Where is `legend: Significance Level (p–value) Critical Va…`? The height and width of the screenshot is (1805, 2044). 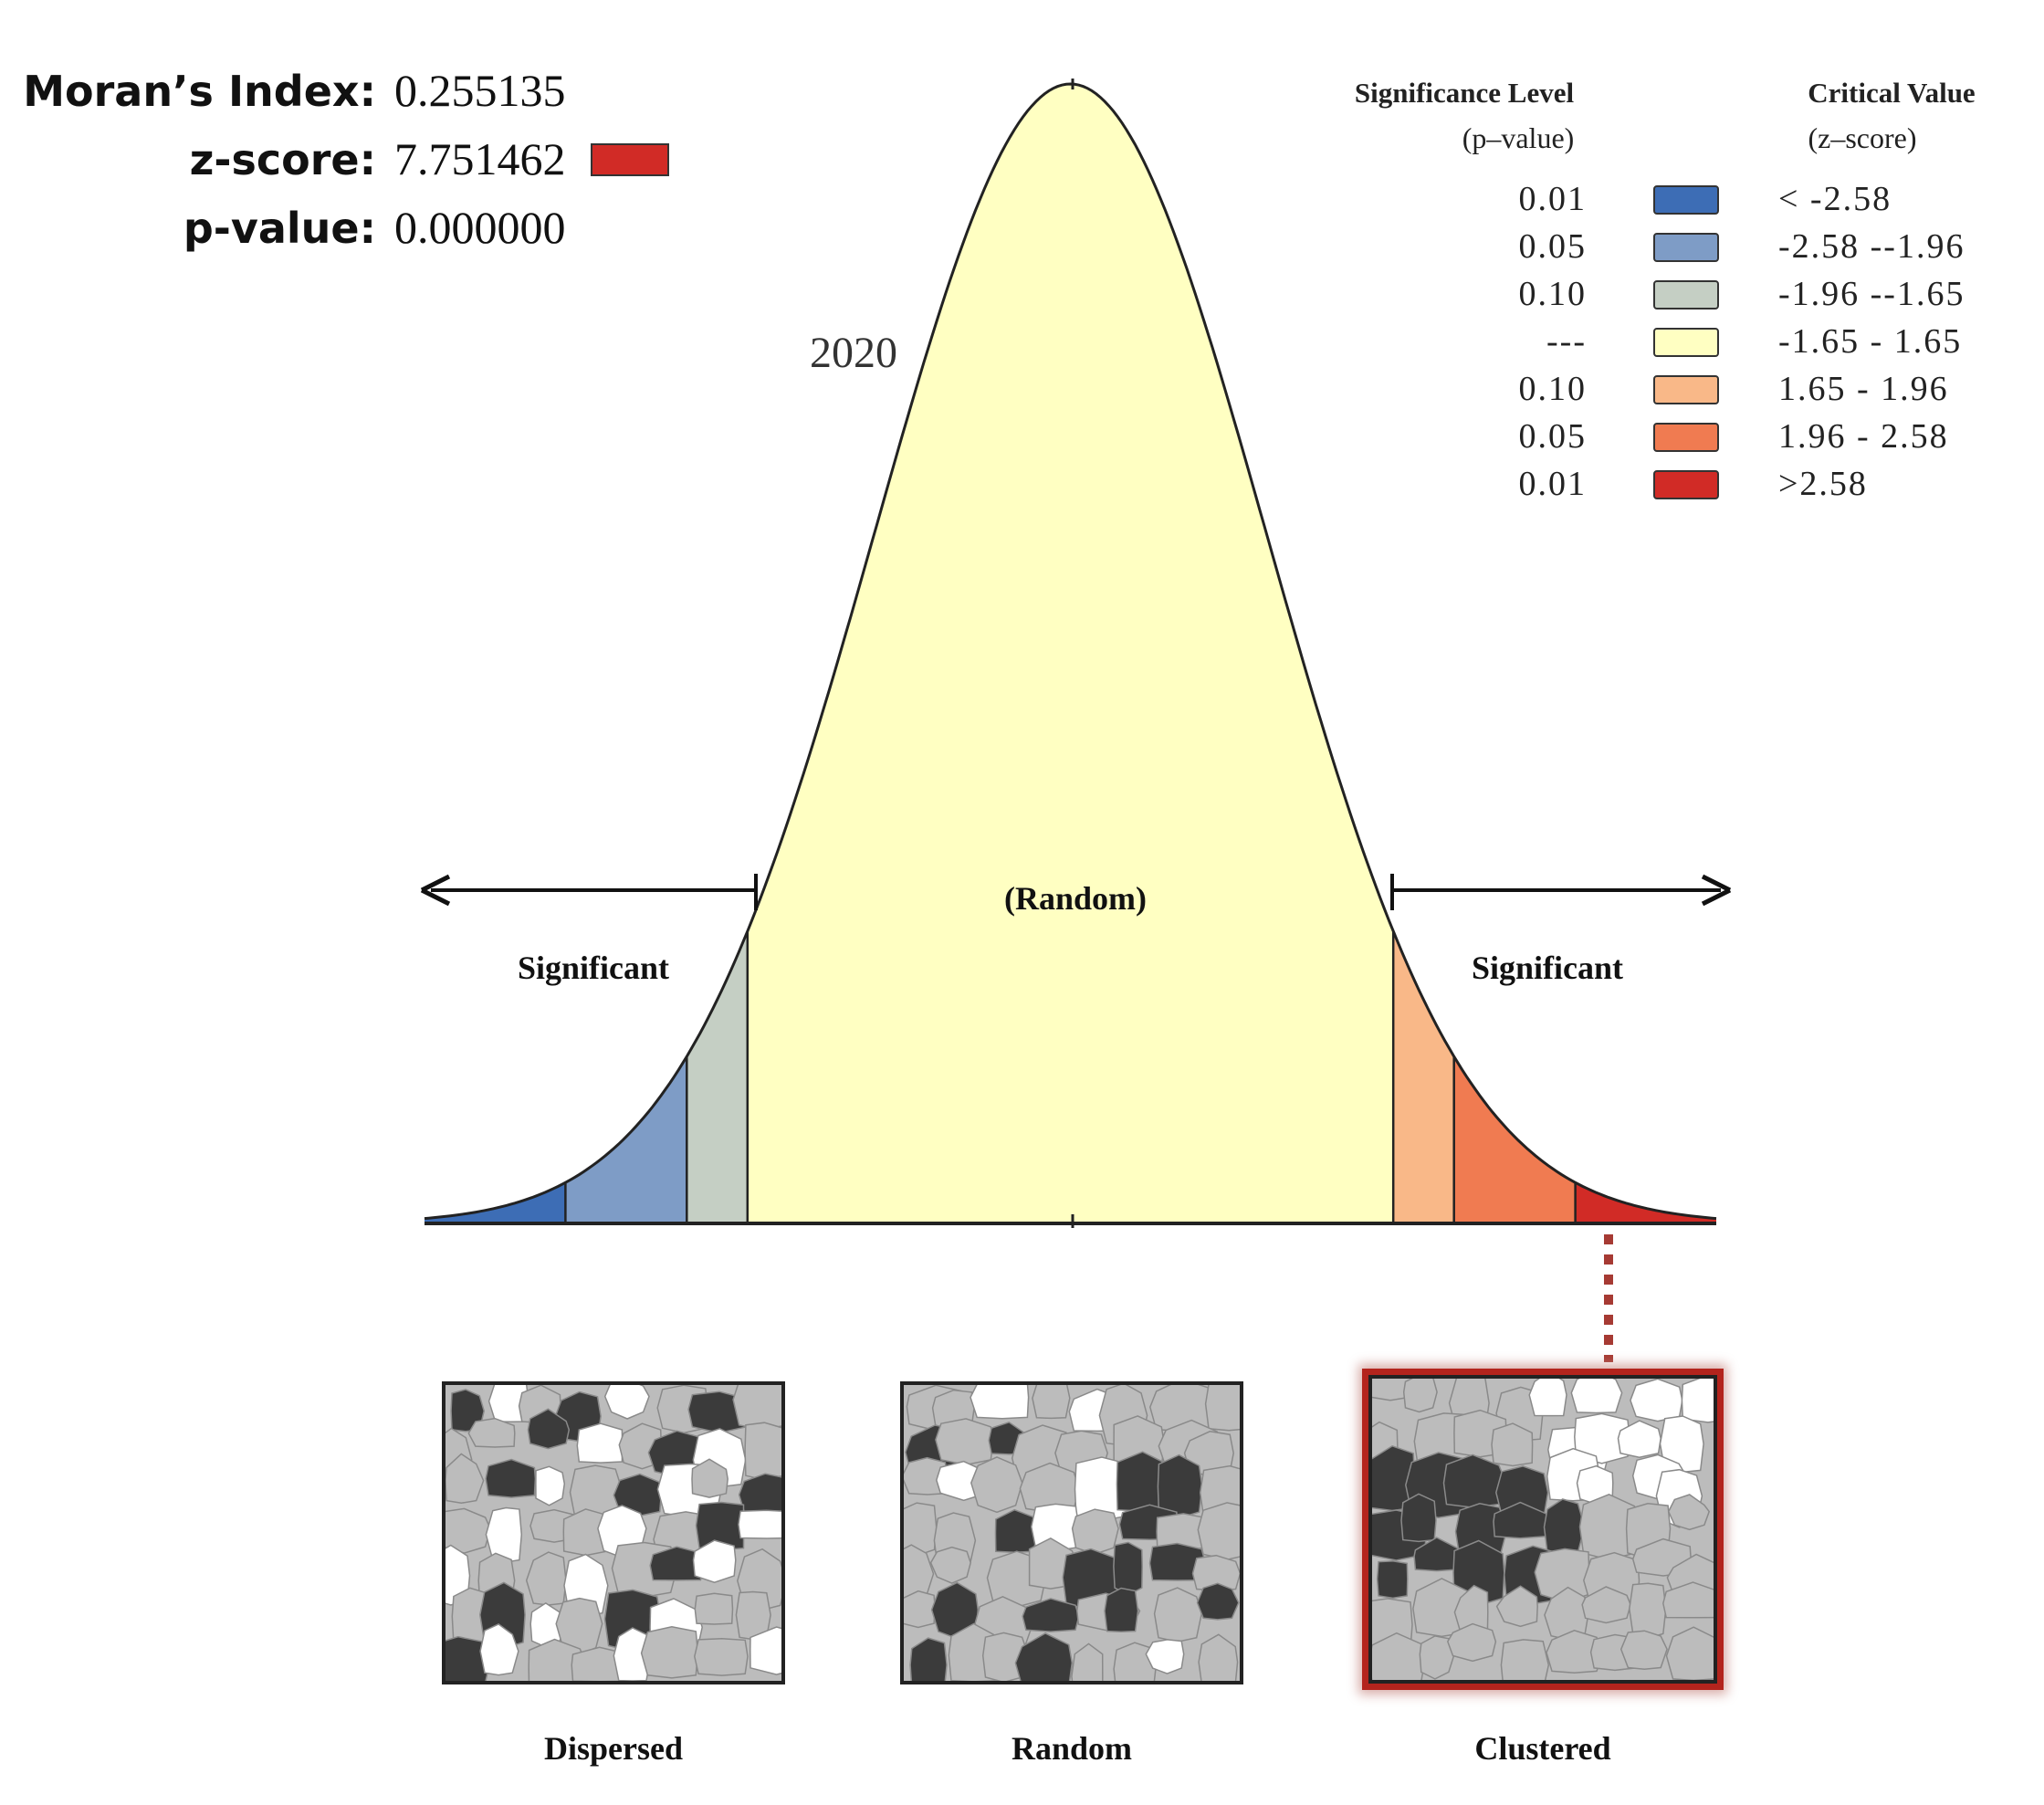 legend: Significance Level (p–value) Critical Va… is located at coordinates (1665, 290).